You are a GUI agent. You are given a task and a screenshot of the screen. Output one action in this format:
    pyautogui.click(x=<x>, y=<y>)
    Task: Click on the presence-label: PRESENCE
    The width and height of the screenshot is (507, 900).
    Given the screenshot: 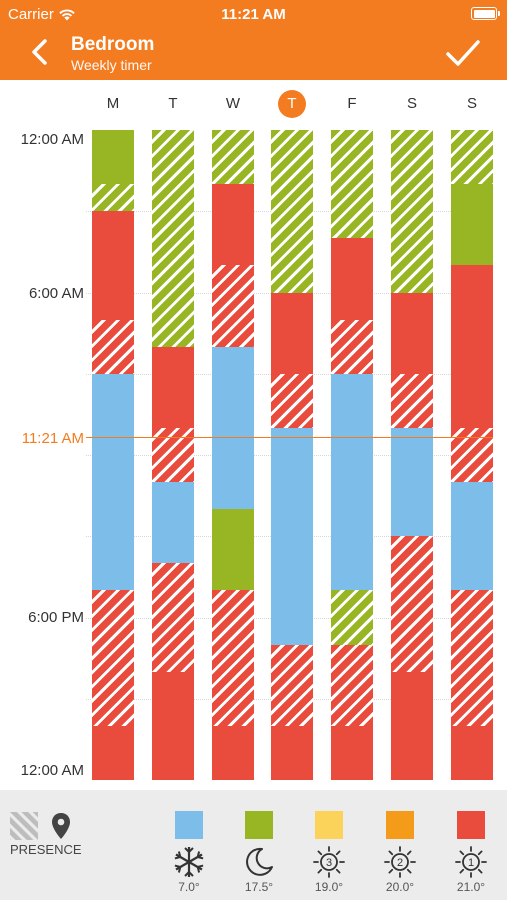 What is the action you would take?
    pyautogui.click(x=46, y=849)
    